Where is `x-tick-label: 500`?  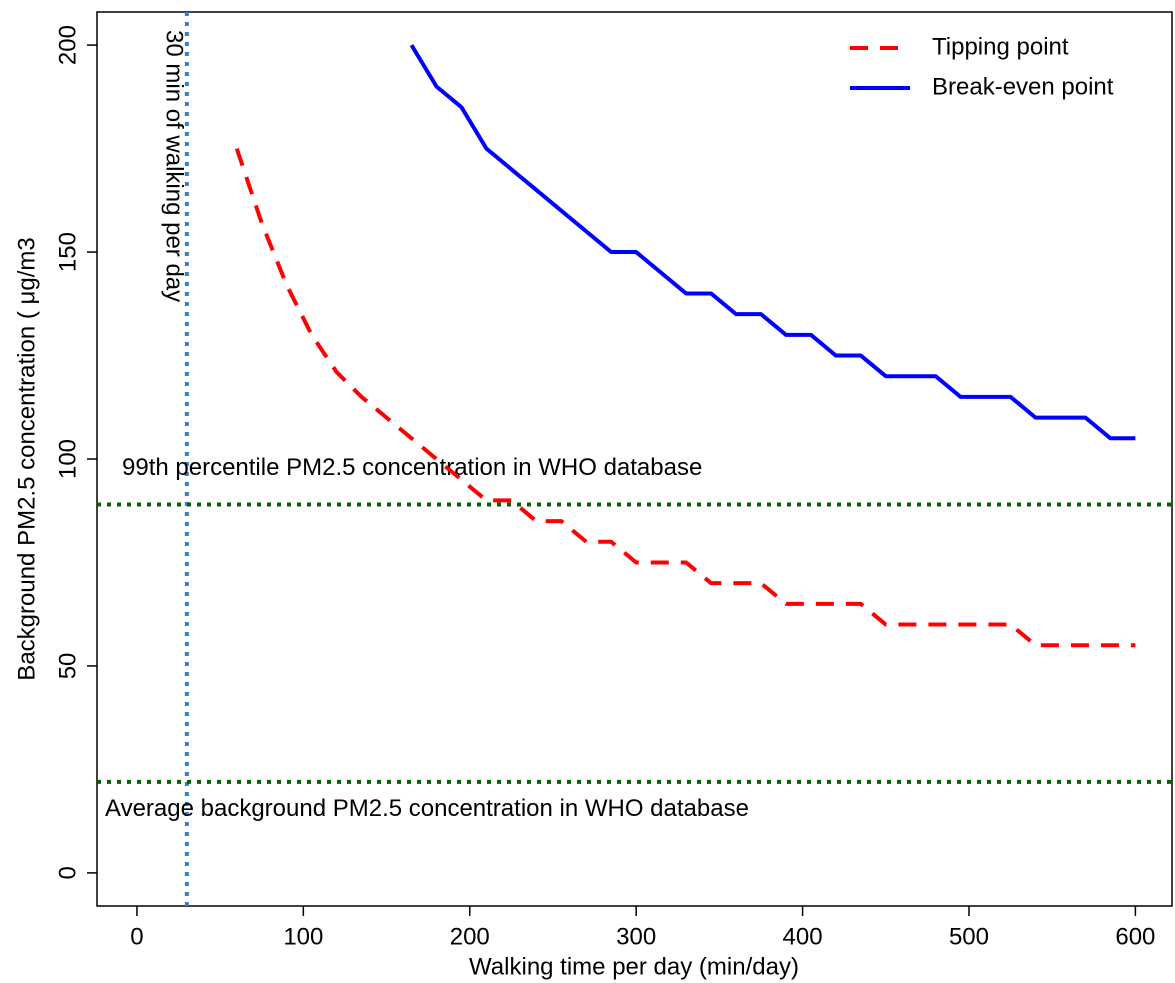
x-tick-label: 500 is located at coordinates (969, 936).